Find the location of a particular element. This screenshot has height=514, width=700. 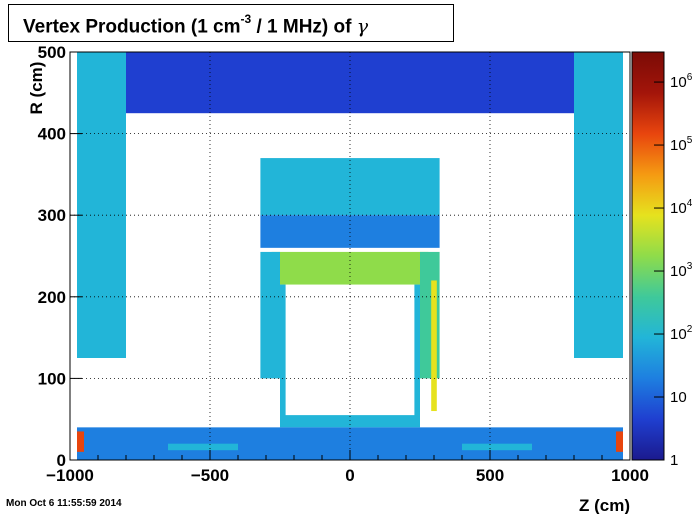

x-tick-label: 0 is located at coordinates (349, 475).